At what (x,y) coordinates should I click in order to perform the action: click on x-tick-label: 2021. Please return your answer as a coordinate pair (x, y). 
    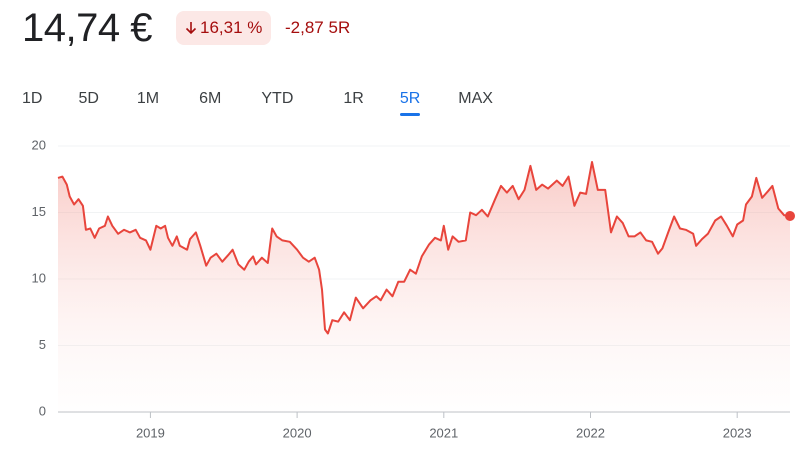
    Looking at the image, I should click on (443, 432).